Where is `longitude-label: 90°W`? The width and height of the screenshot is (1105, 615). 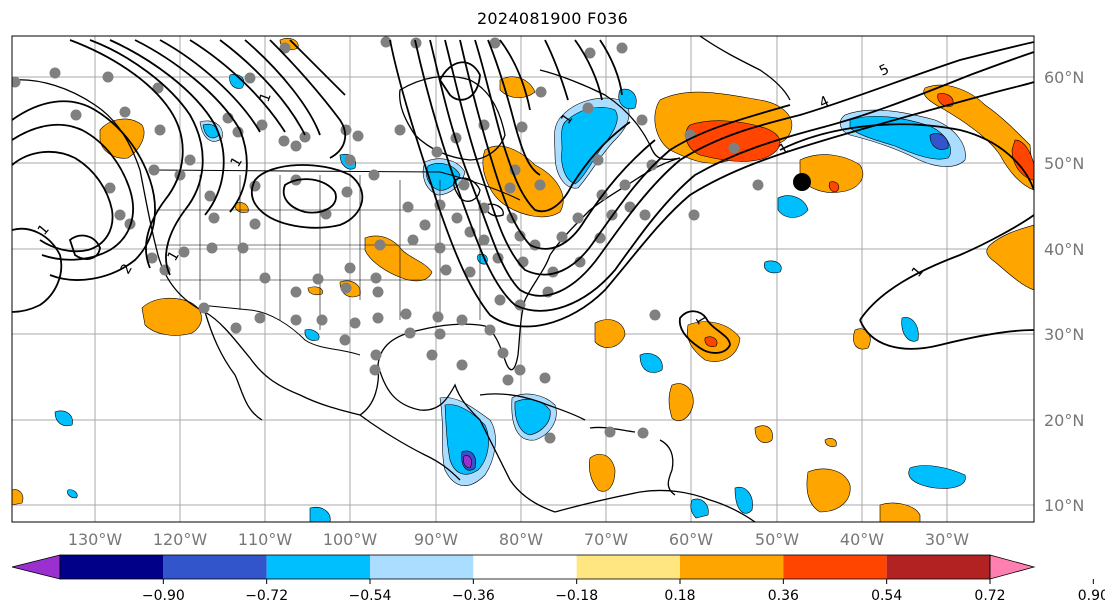
longitude-label: 90°W is located at coordinates (436, 539).